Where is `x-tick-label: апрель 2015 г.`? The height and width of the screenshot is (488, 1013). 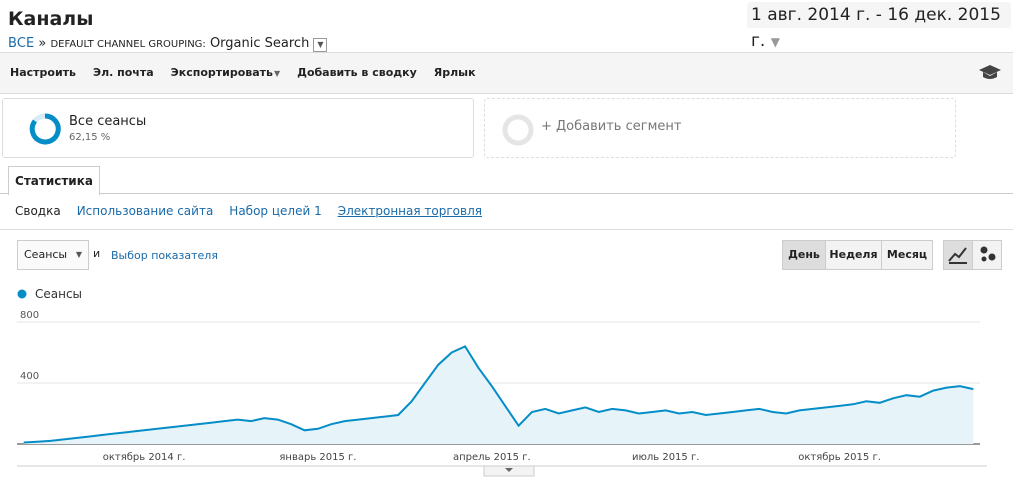 x-tick-label: апрель 2015 г. is located at coordinates (492, 457).